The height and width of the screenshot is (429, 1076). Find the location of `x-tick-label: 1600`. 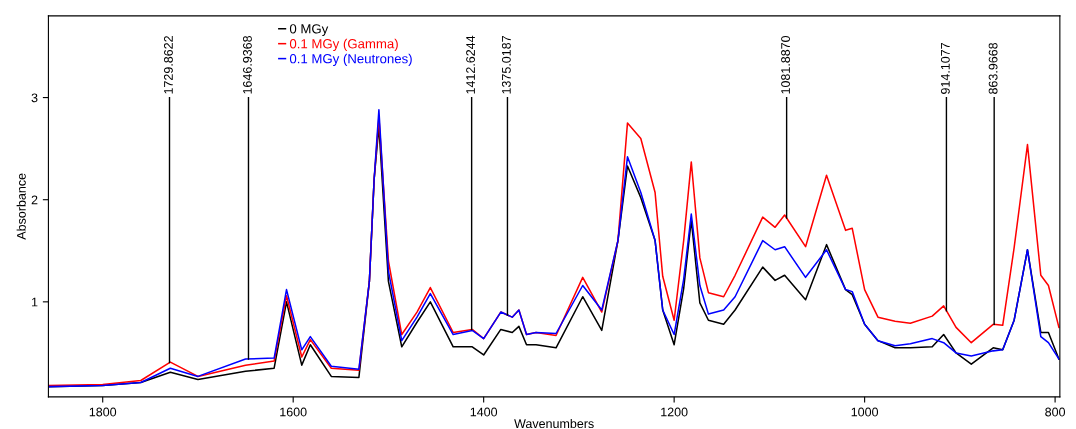

x-tick-label: 1600 is located at coordinates (293, 412).